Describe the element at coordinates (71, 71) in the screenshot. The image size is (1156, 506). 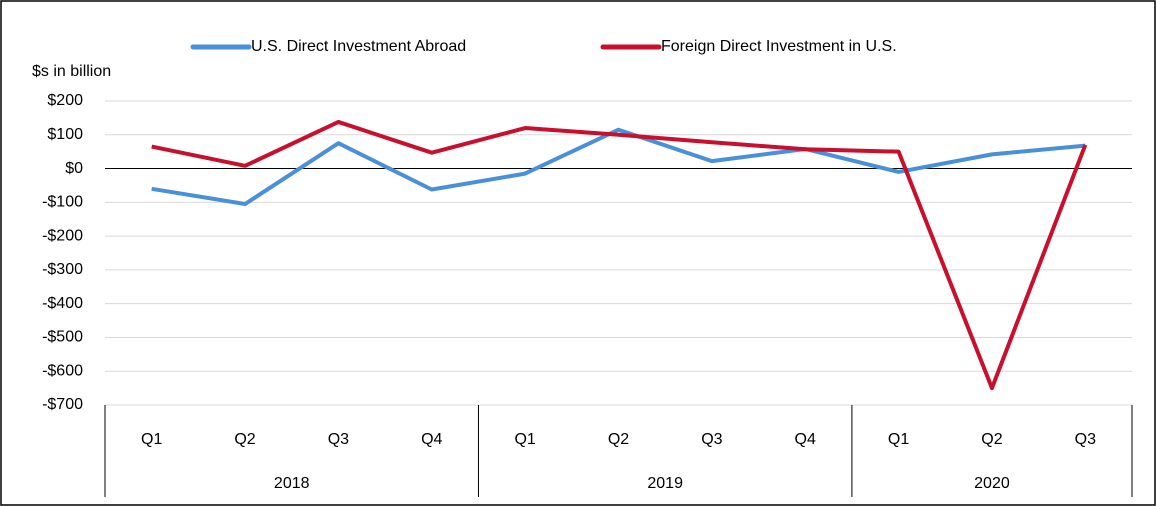
I see `y-axis-label: $s in billion` at that location.